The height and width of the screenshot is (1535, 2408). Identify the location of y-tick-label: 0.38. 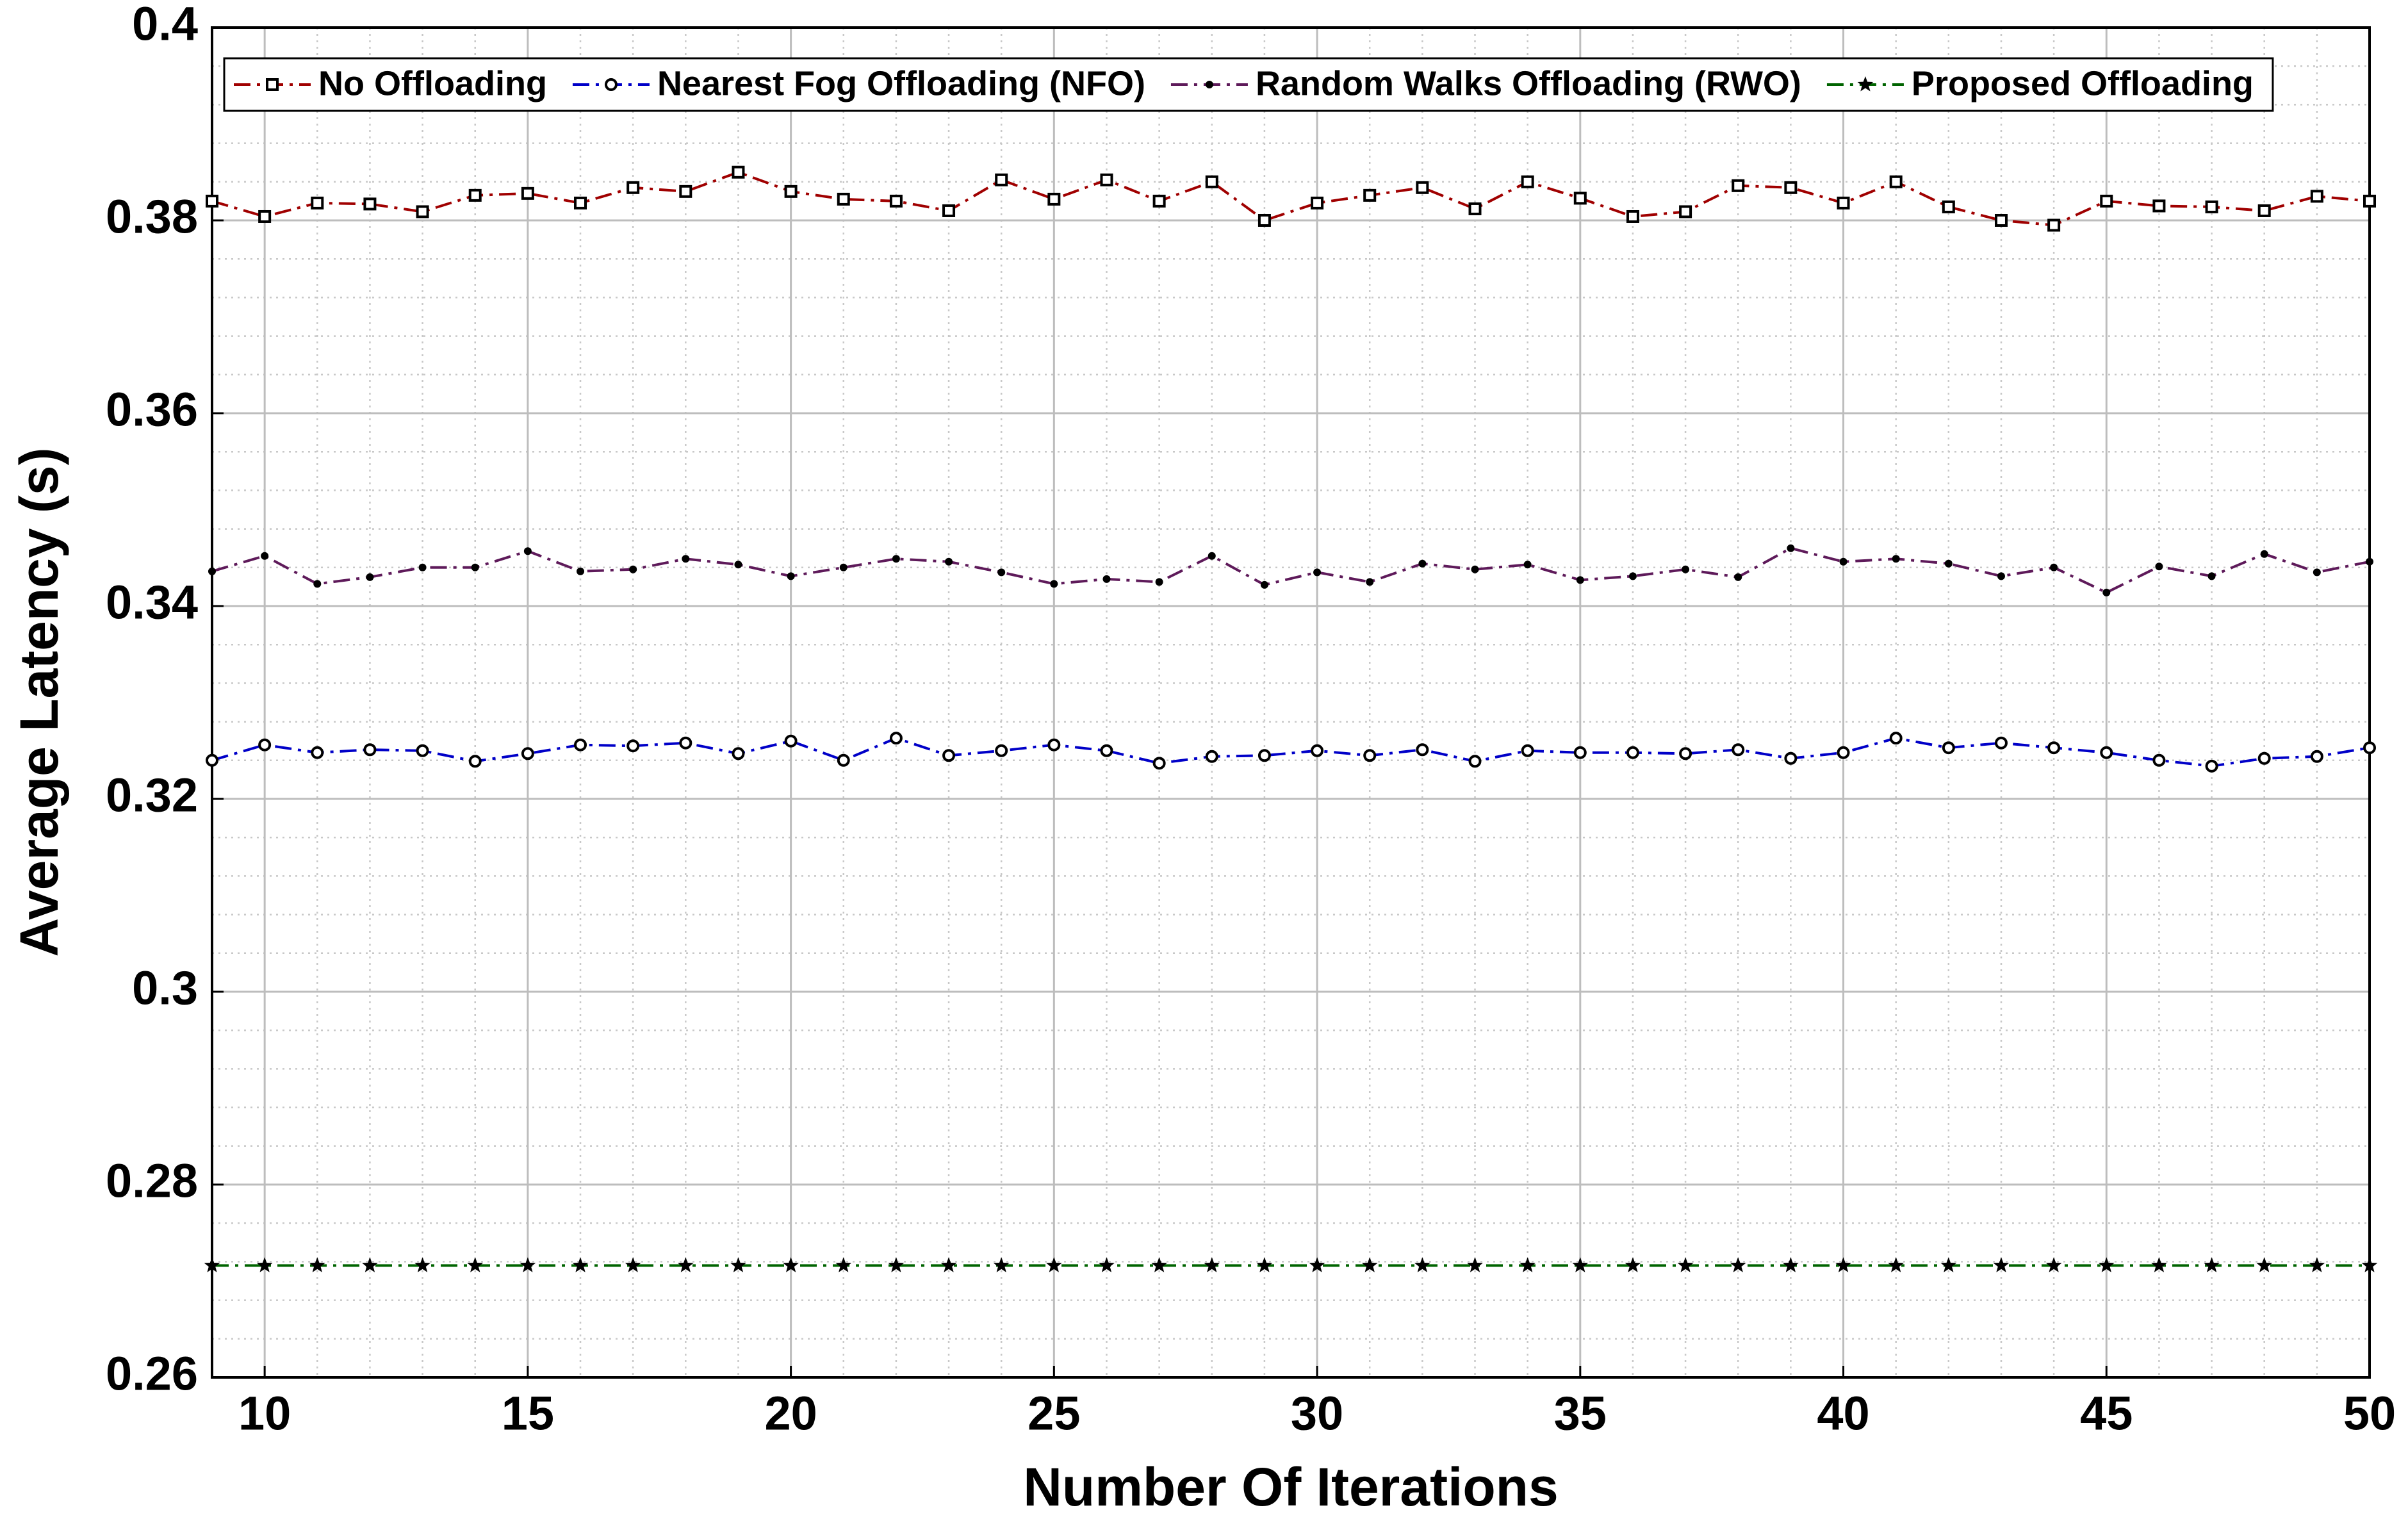
(152, 216).